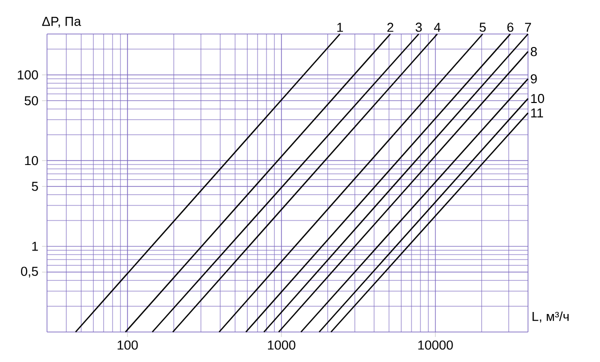  What do you see at coordinates (35, 246) in the screenshot?
I see `y-tick-label: 1` at bounding box center [35, 246].